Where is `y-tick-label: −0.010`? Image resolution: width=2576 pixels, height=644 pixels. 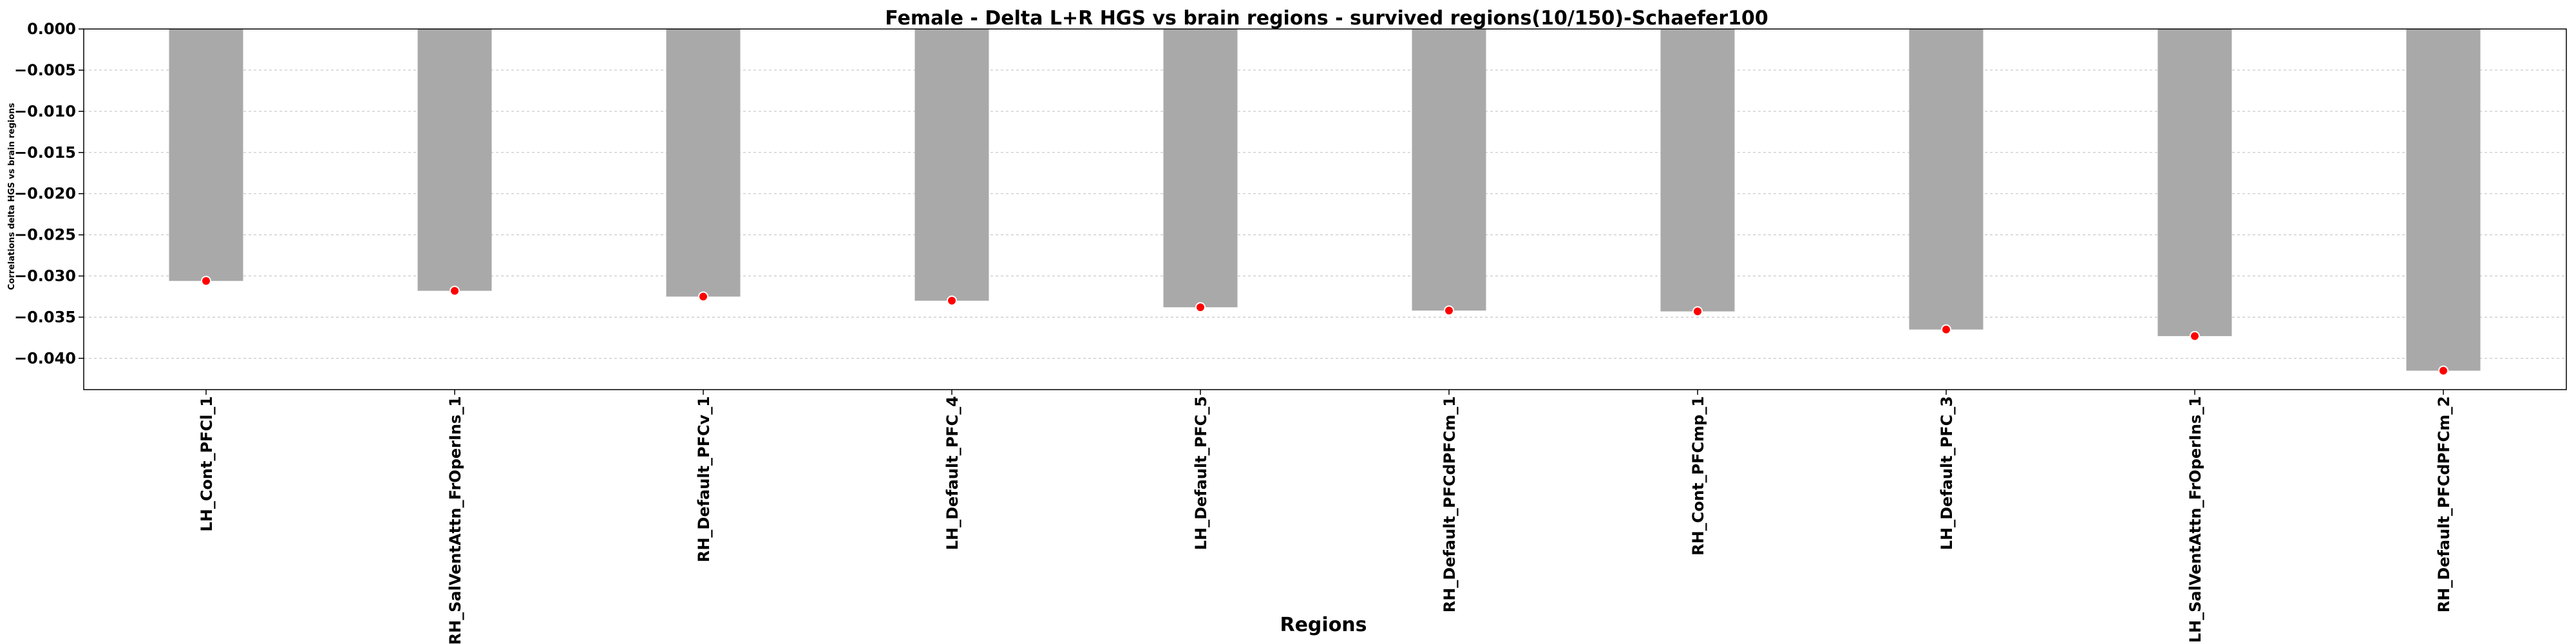 y-tick-label: −0.010 is located at coordinates (45, 111).